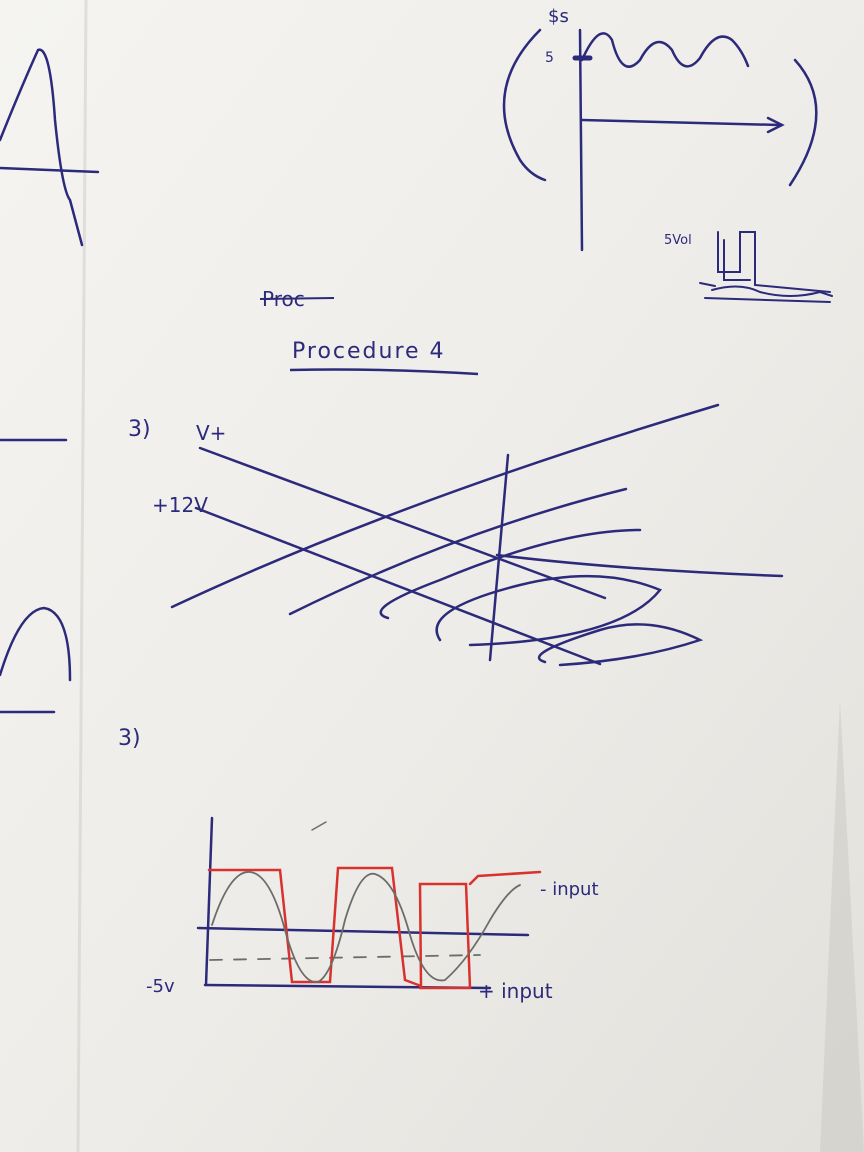  I want to click on sine-wave, so click(366, 927).